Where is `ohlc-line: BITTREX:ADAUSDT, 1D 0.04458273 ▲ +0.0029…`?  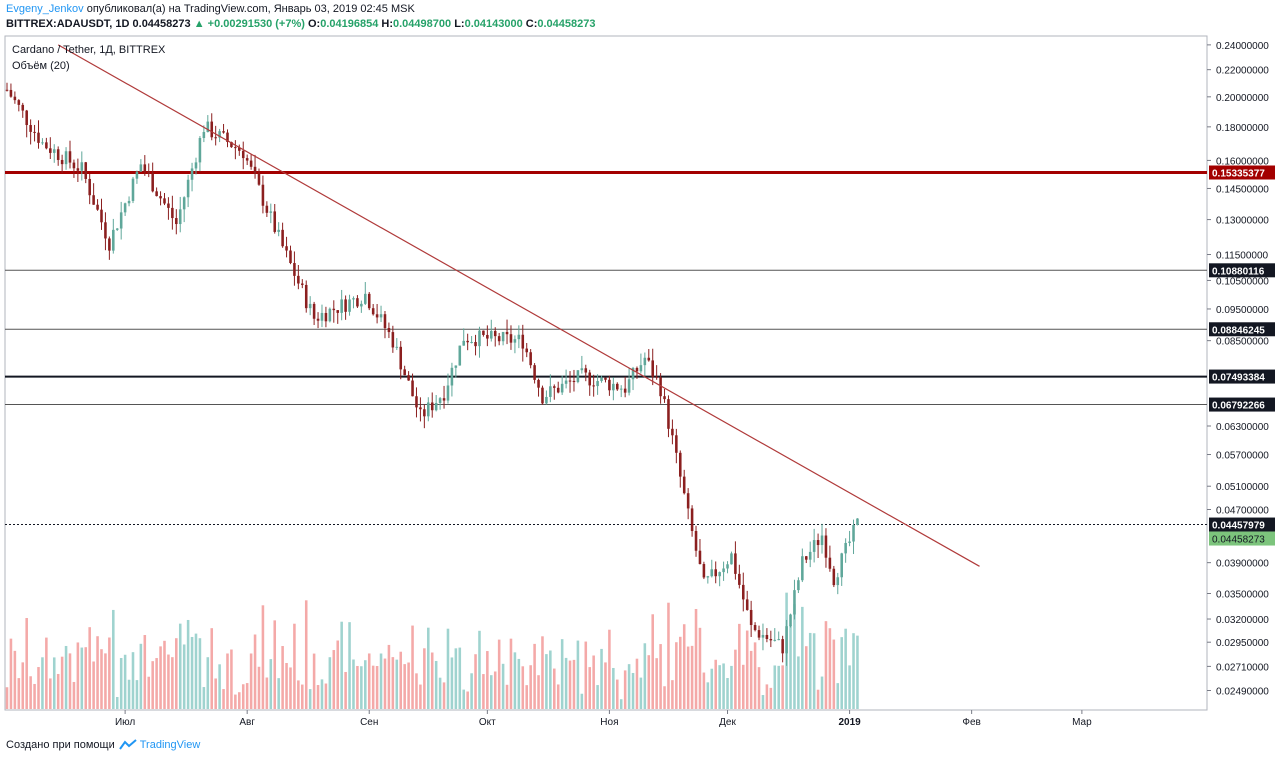 ohlc-line: BITTREX:ADAUSDT, 1D 0.04458273 ▲ +0.0029… is located at coordinates (301, 24).